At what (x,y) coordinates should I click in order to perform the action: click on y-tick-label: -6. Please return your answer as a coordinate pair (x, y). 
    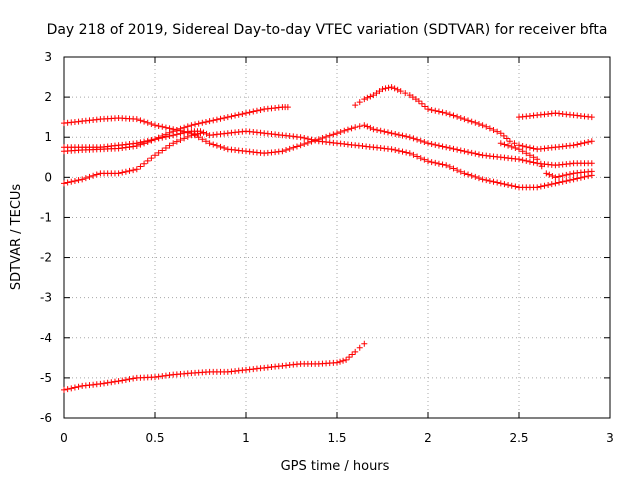
    Looking at the image, I should click on (46, 418).